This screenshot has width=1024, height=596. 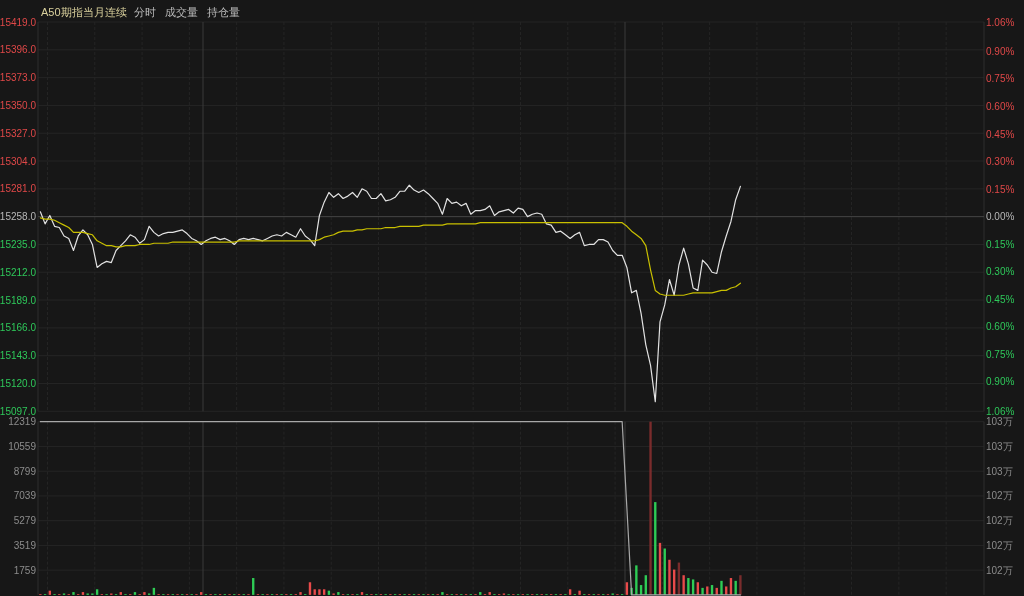 I want to click on y-tick-label: 15212.0, so click(x=18, y=272).